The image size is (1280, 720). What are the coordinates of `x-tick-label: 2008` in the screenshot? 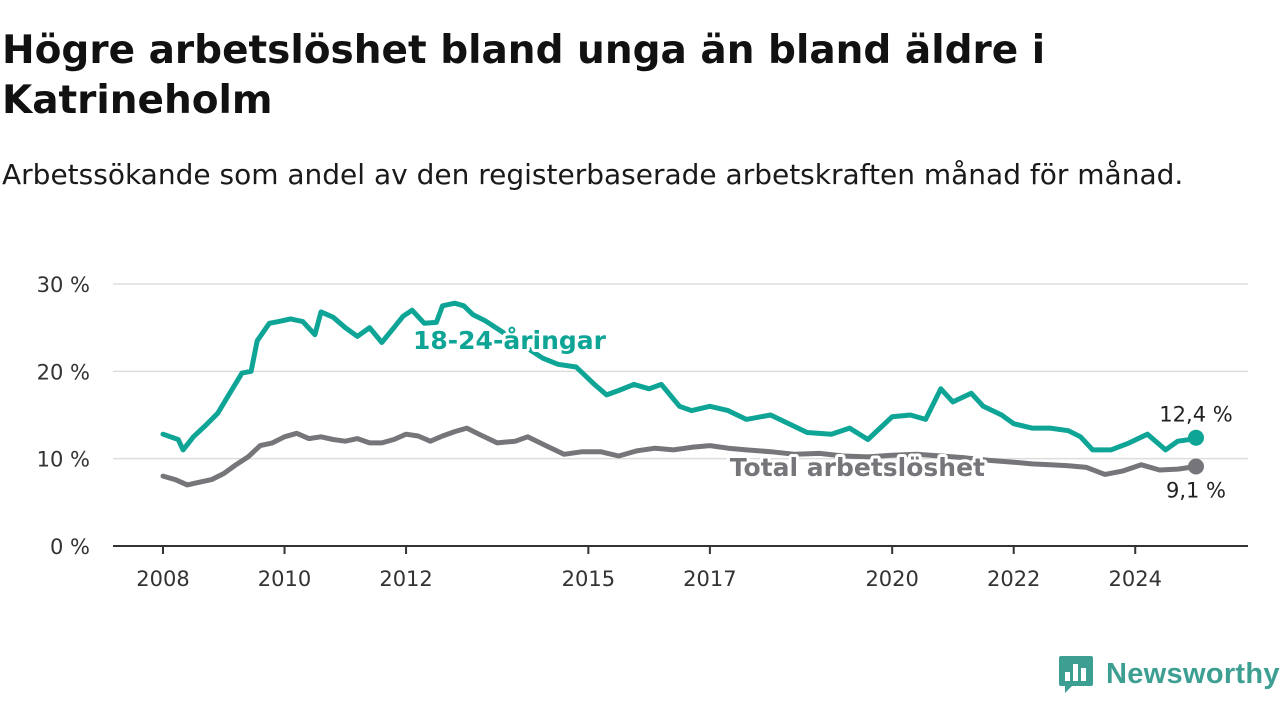 It's located at (162, 579).